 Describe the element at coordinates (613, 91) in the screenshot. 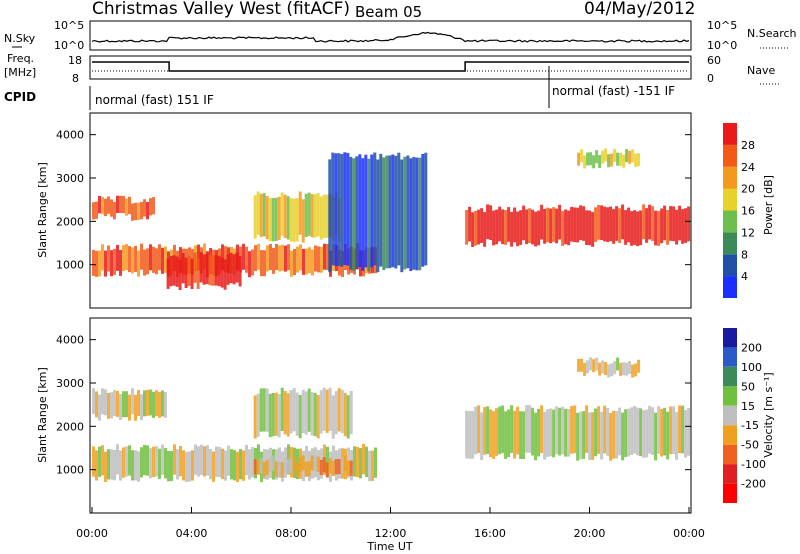

I see `cpid-segment-2: normal (fast) -151 IF` at that location.